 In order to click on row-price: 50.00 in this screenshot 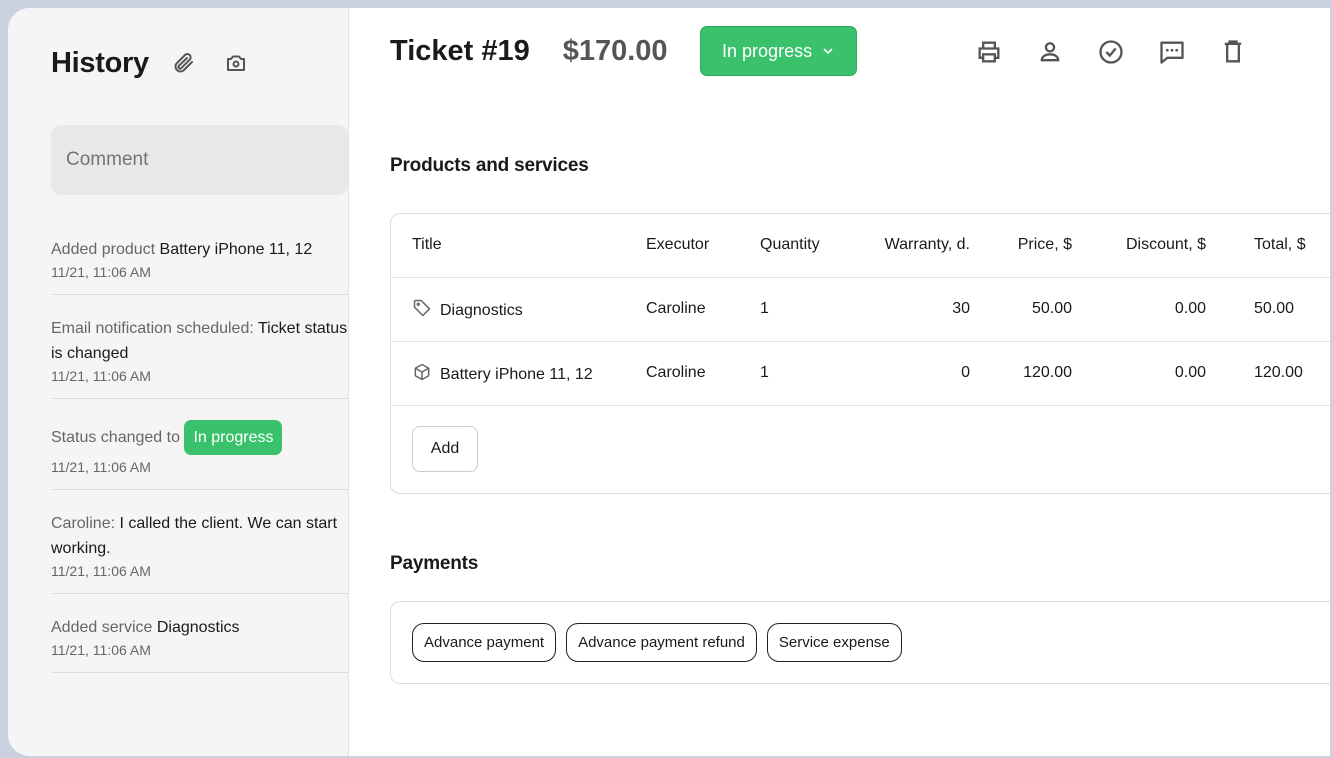, I will do `click(1021, 309)`.